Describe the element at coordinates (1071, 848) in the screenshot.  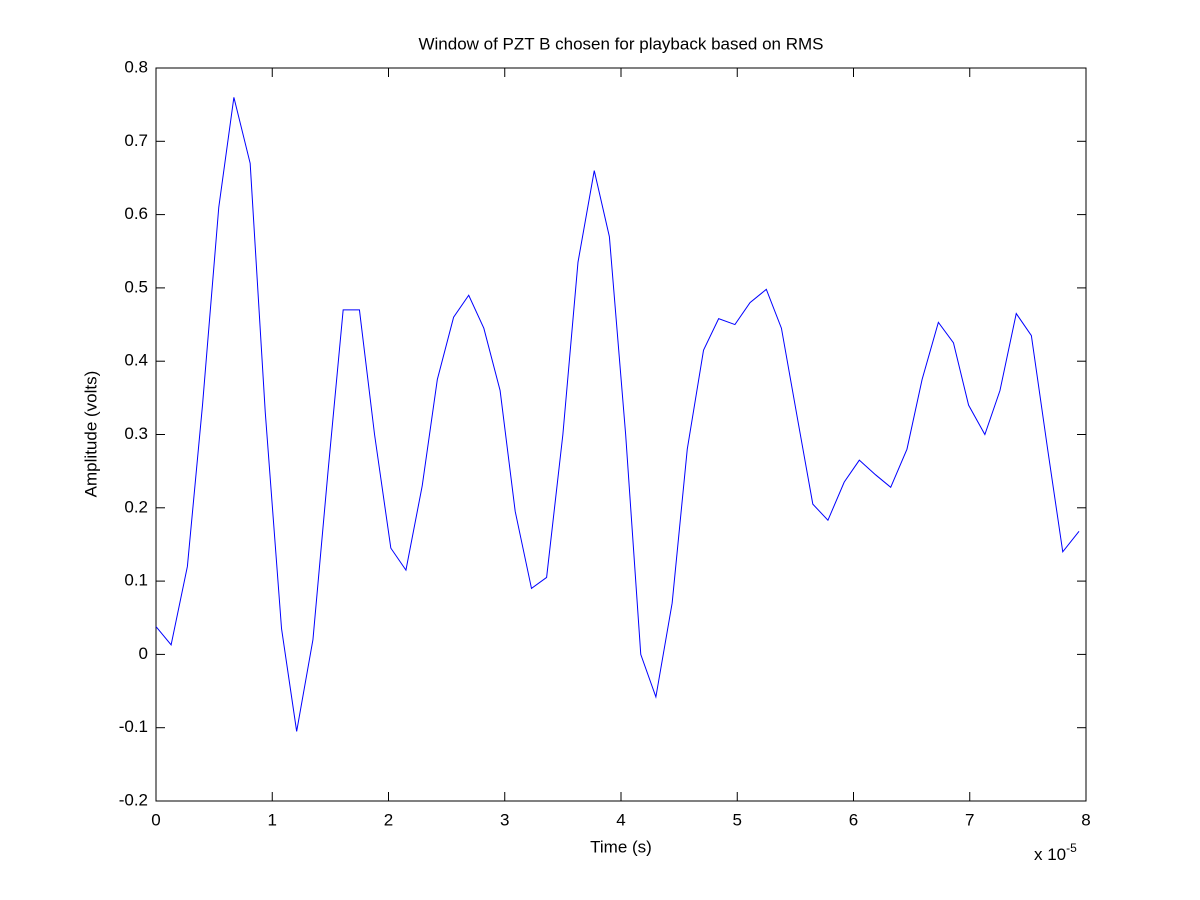
I see `x-multiplier-exponent: -5` at that location.